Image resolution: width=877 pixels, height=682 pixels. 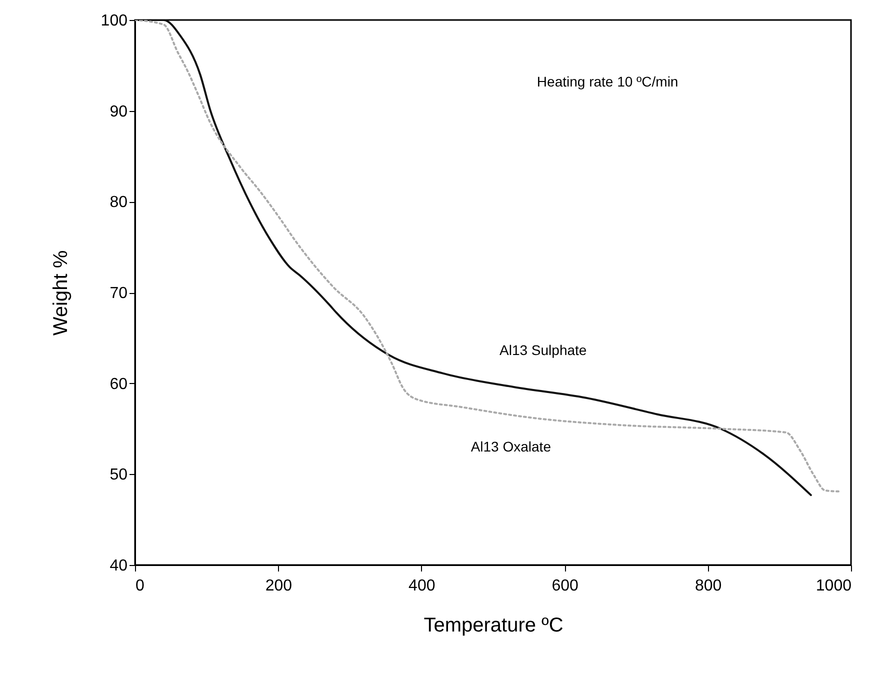 I want to click on x-tick-label: 600, so click(x=565, y=586).